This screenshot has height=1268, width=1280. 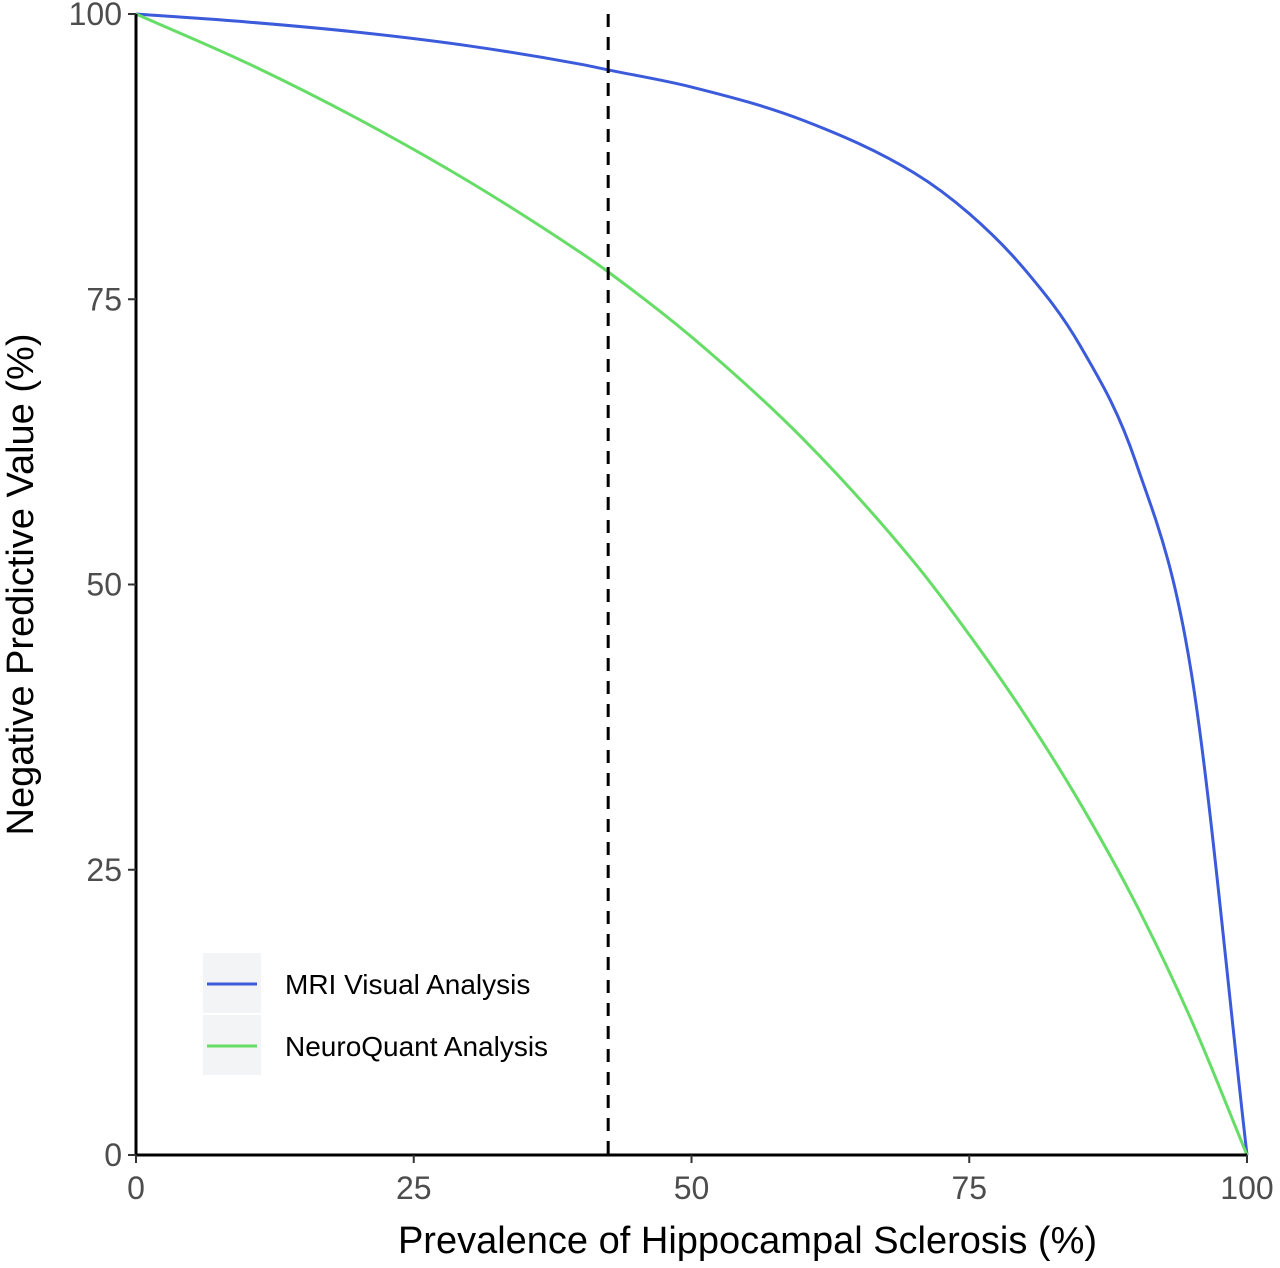 I want to click on legend-label: MRI Visual Analysis, so click(x=407, y=984).